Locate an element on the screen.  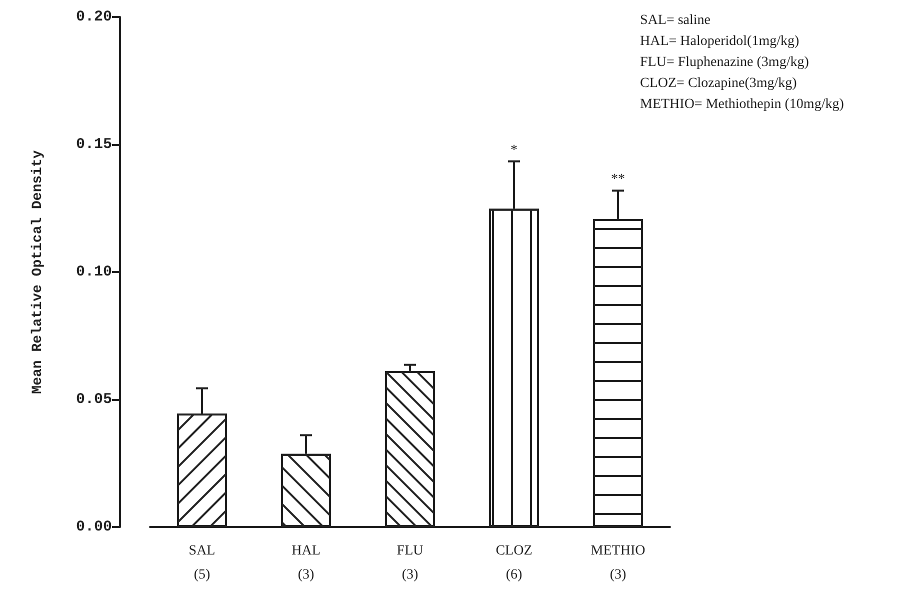
x-tick-label: HAL (3) is located at coordinates (306, 563).